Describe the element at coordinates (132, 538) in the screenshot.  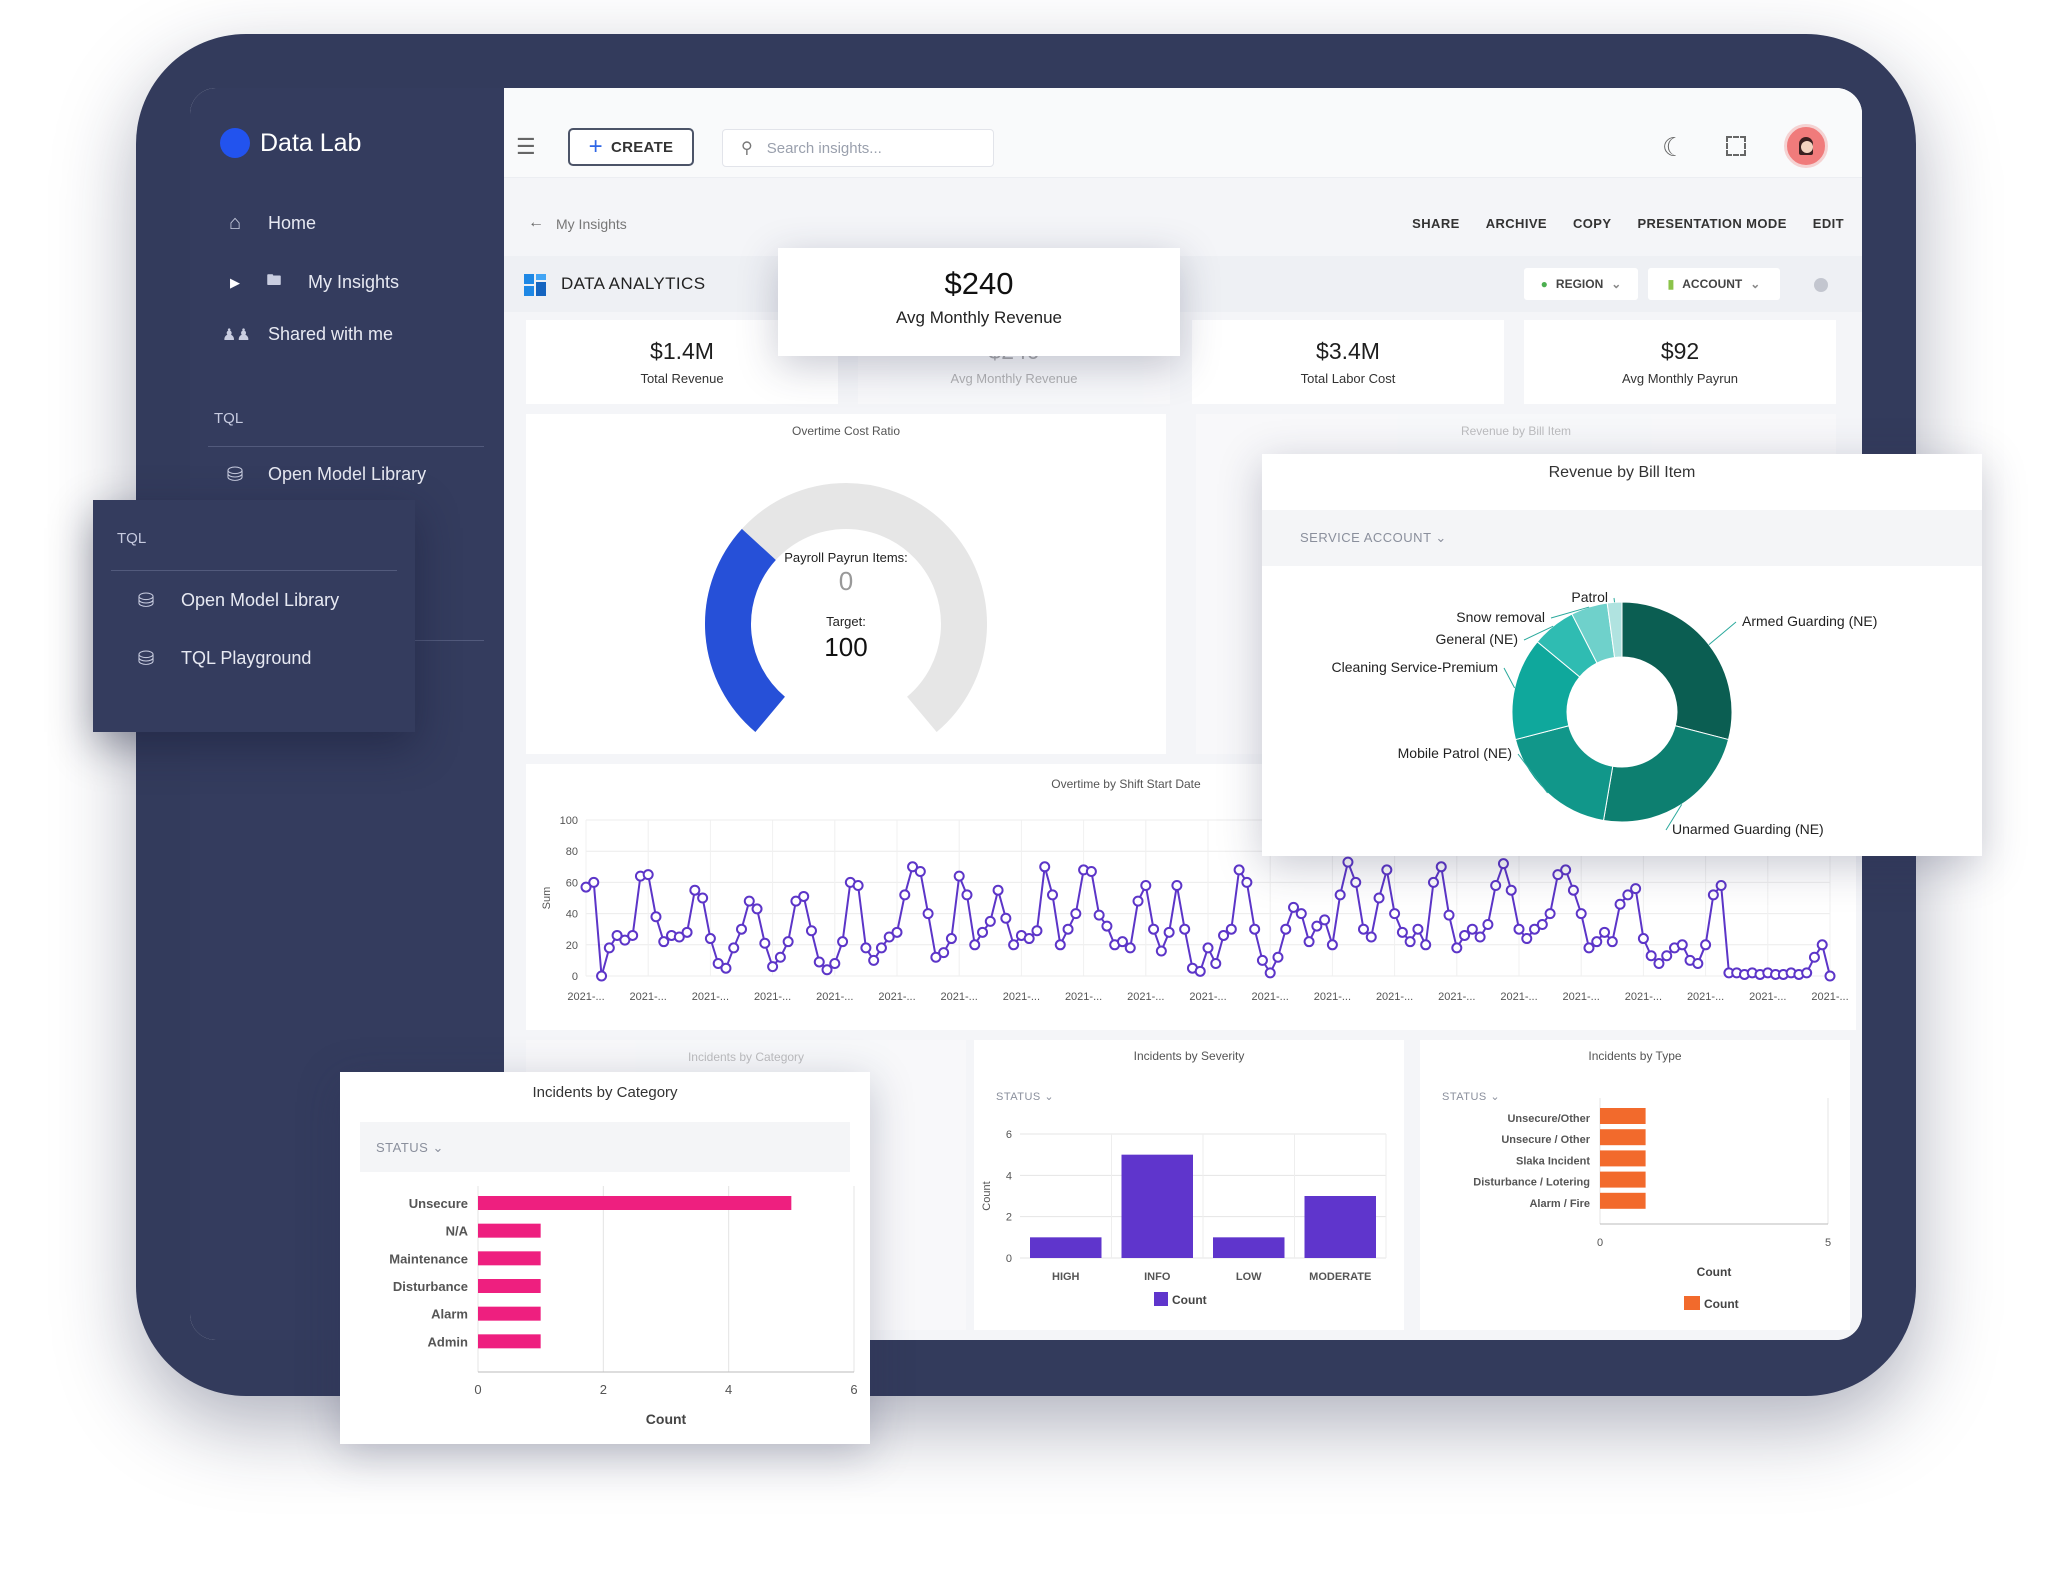
I see `tql-section-label: TQL` at that location.